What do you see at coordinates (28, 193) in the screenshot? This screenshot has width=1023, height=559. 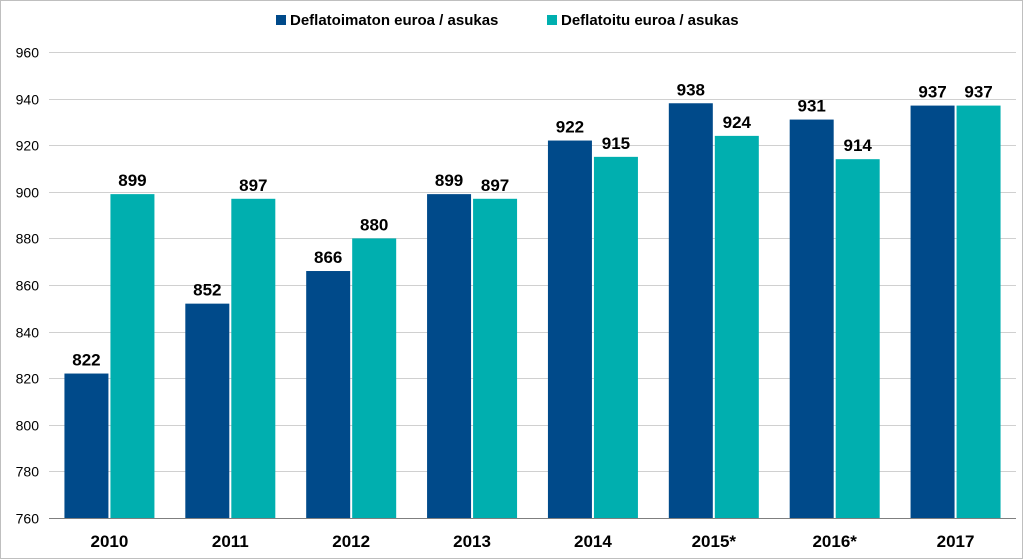 I see `y-tick-label: 900` at bounding box center [28, 193].